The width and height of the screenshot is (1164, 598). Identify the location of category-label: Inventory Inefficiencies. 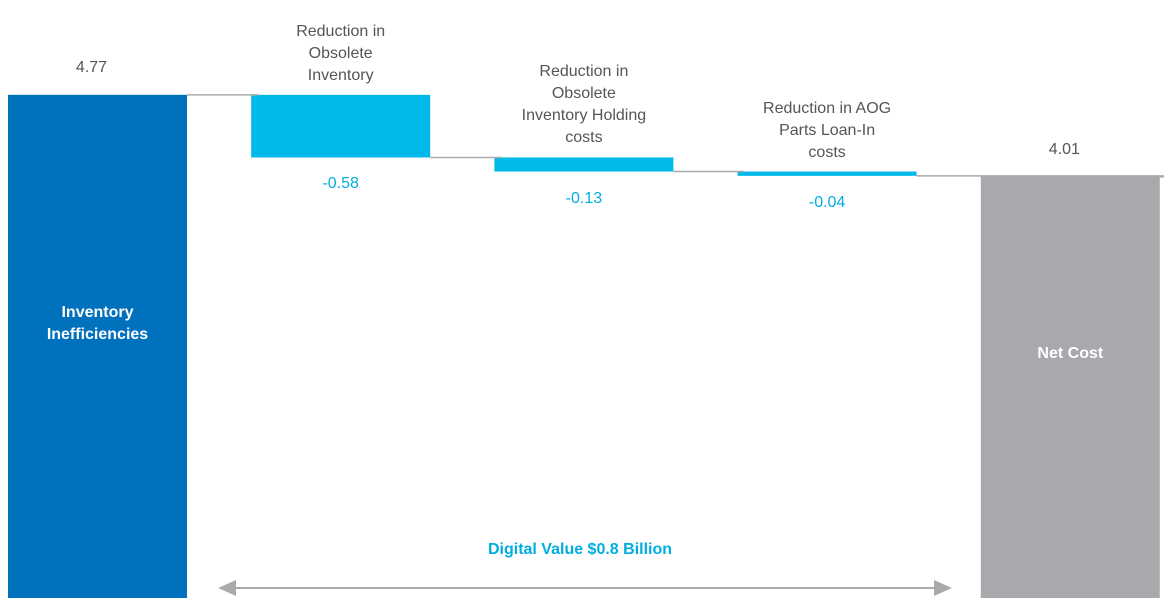
(97, 324).